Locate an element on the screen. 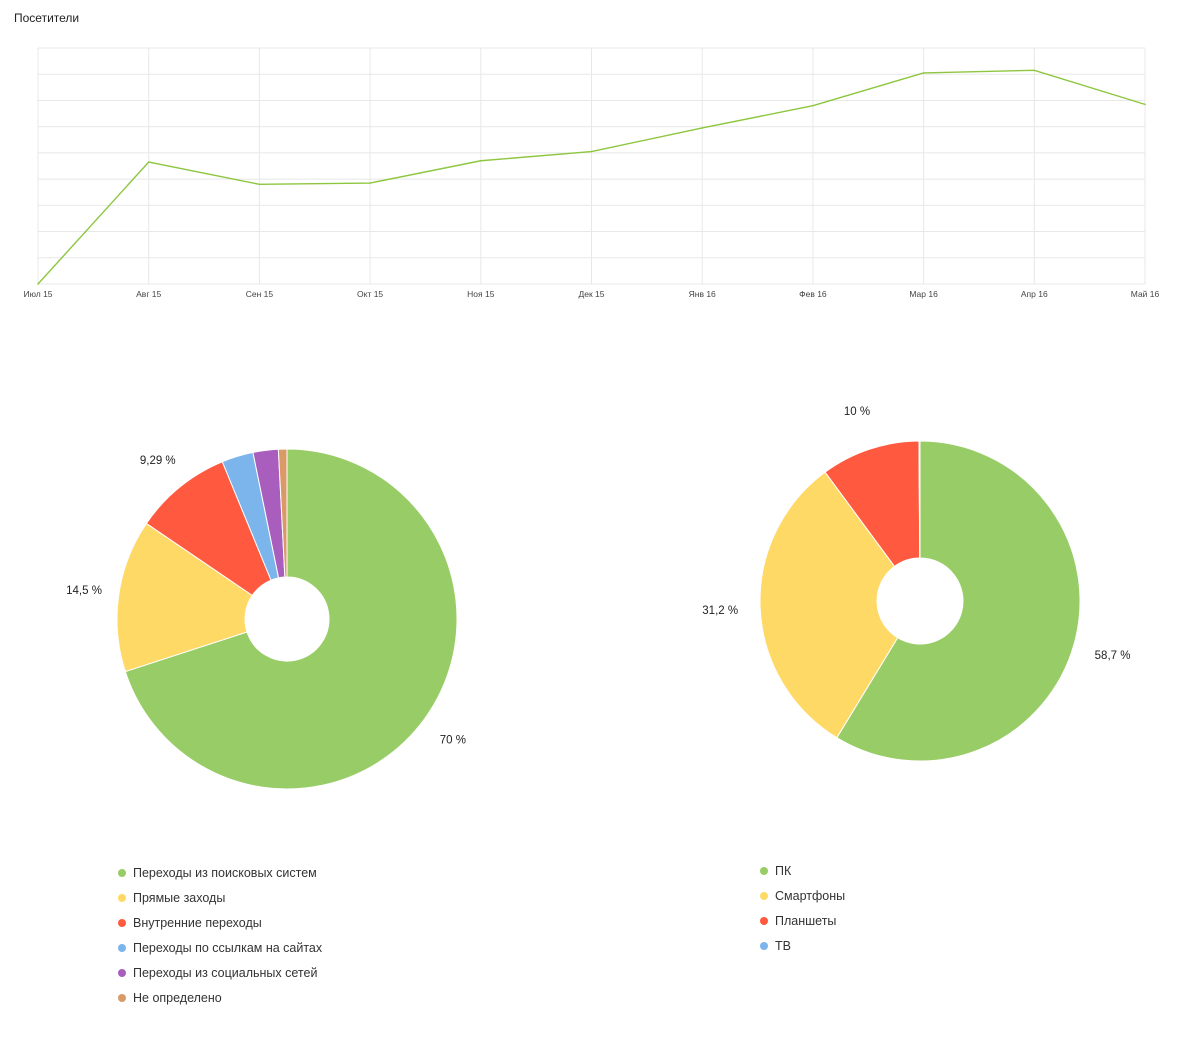 This screenshot has height=1058, width=1200. slice-label: 31,2 % is located at coordinates (720, 611).